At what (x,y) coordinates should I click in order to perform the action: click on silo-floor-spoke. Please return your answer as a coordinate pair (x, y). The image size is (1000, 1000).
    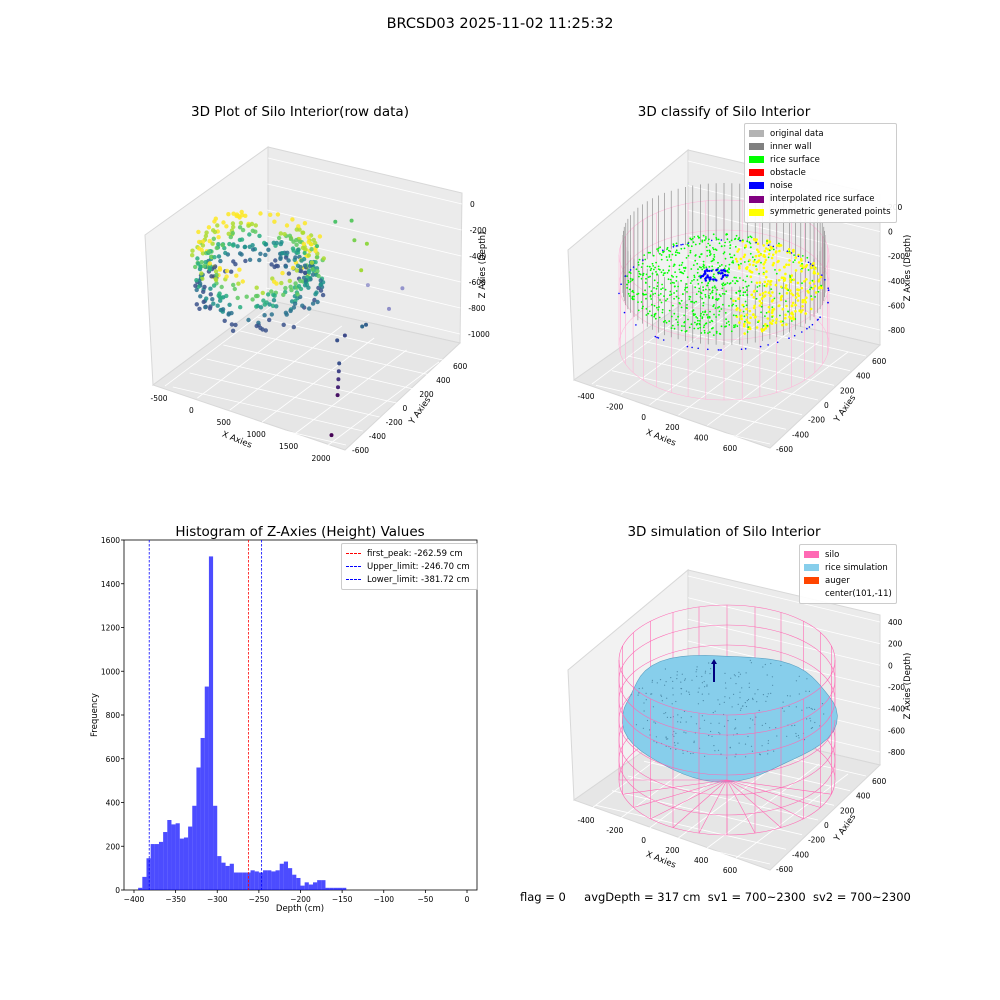
    Looking at the image, I should click on (779, 787).